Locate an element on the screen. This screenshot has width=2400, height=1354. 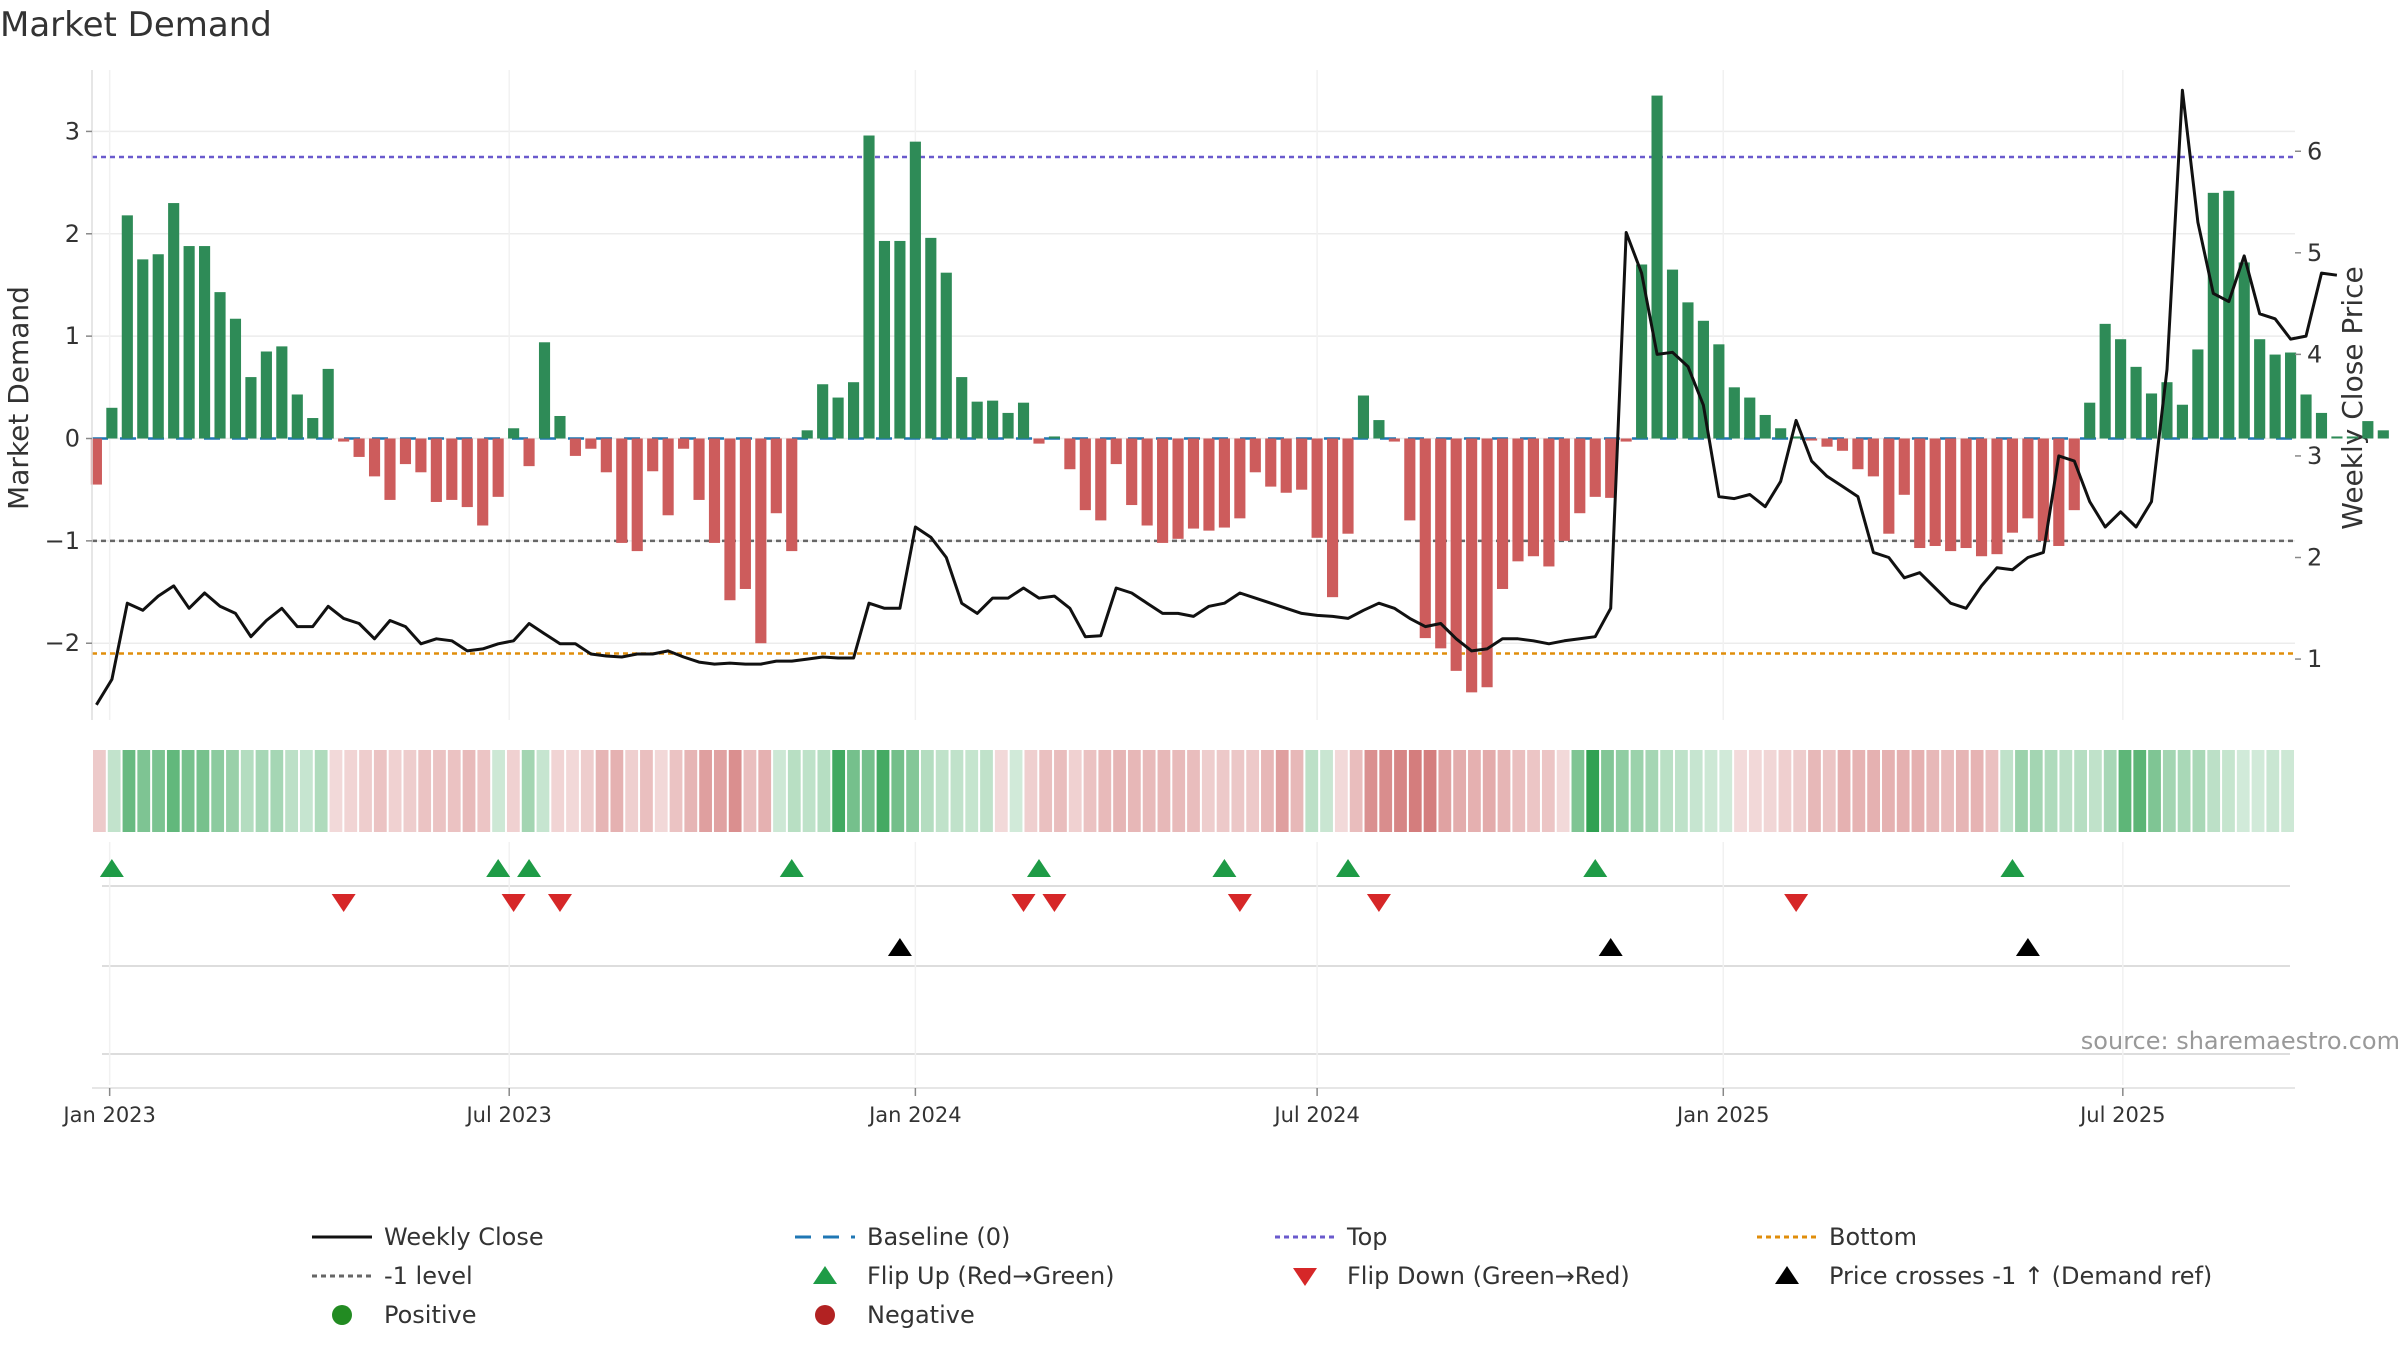
legend-label: Baseline (0) is located at coordinates (938, 1237).